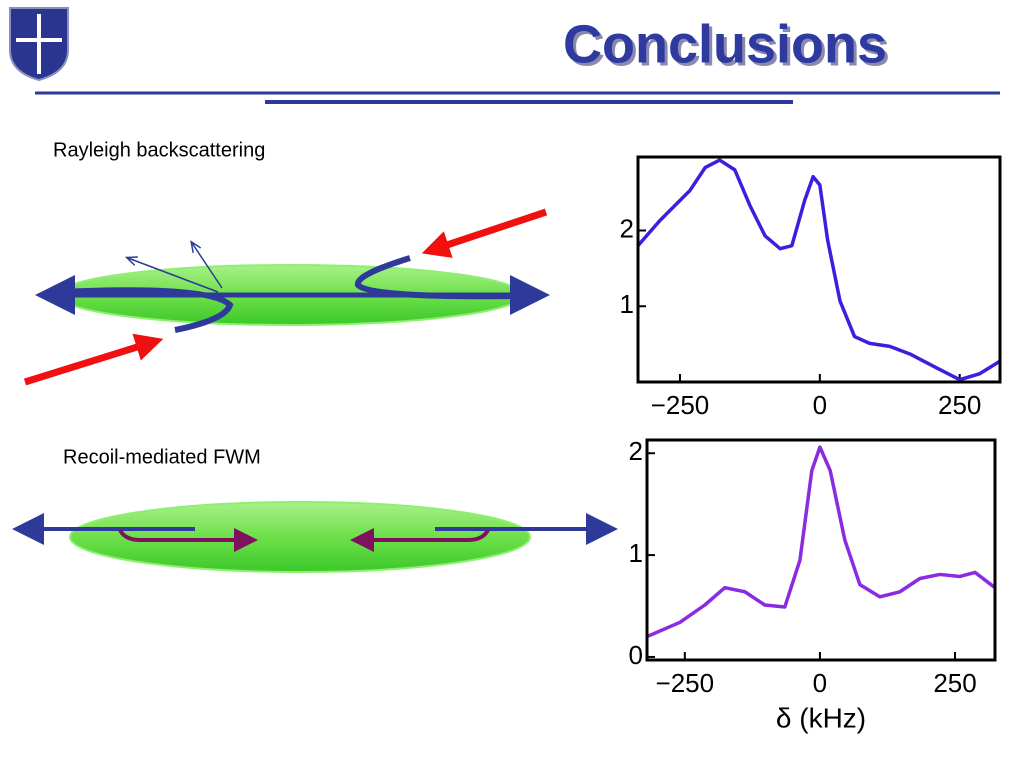  I want to click on label: Rayleigh backscattering, so click(159, 150).